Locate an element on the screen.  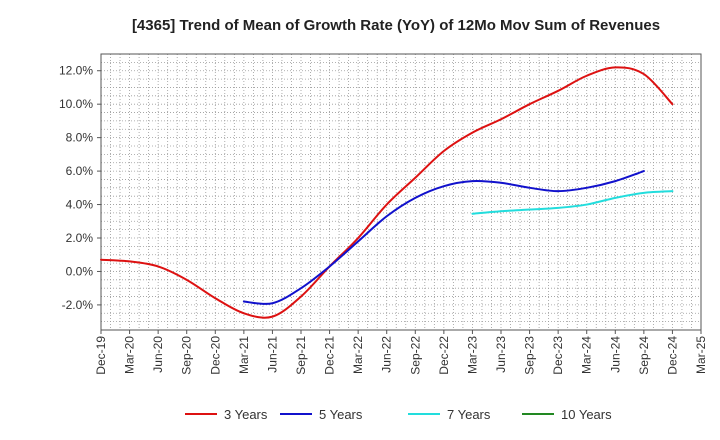
x-tick-label: Dec-21 is located at coordinates (330, 355).